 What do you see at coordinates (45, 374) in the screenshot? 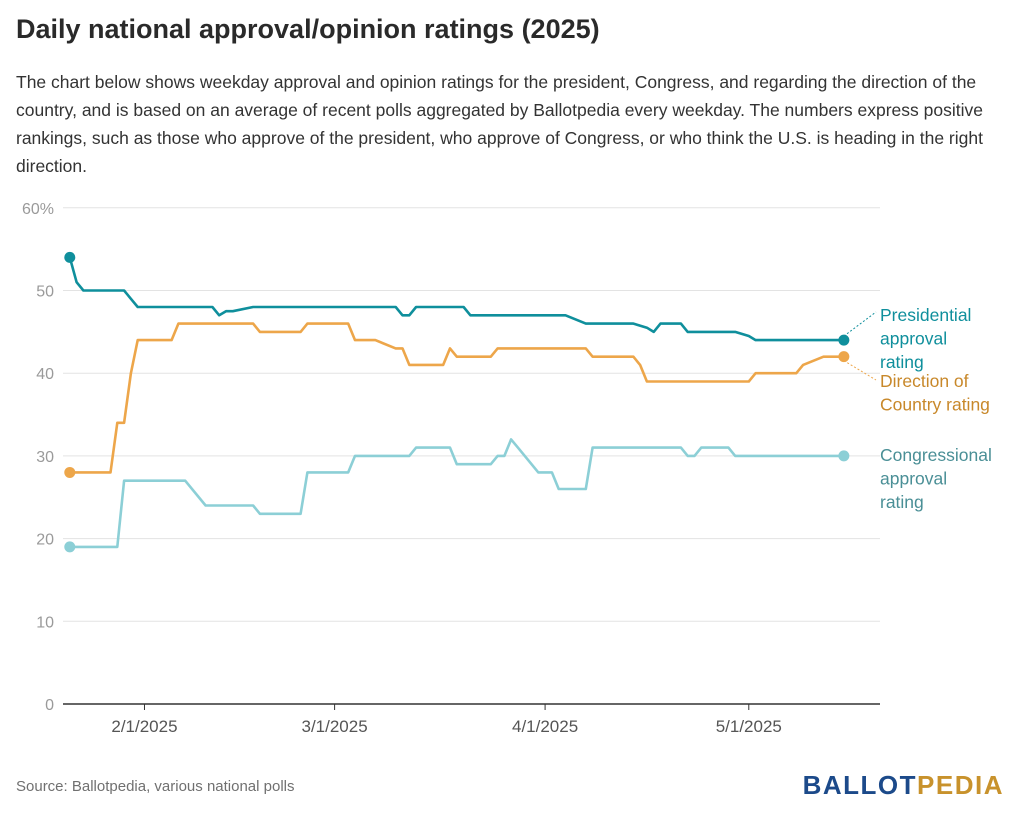
I see `y-tick-label: 40` at bounding box center [45, 374].